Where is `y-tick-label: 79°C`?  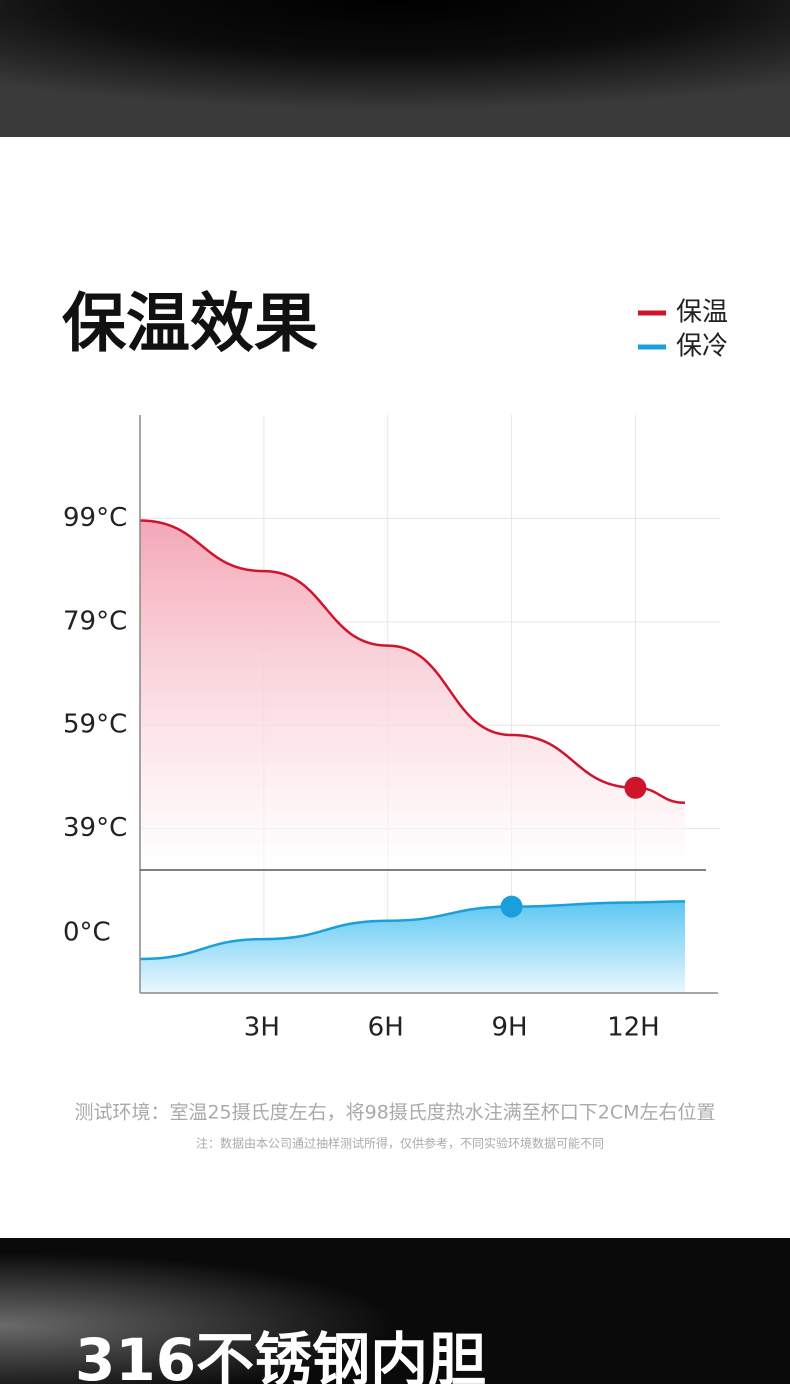
y-tick-label: 79°C is located at coordinates (95, 621).